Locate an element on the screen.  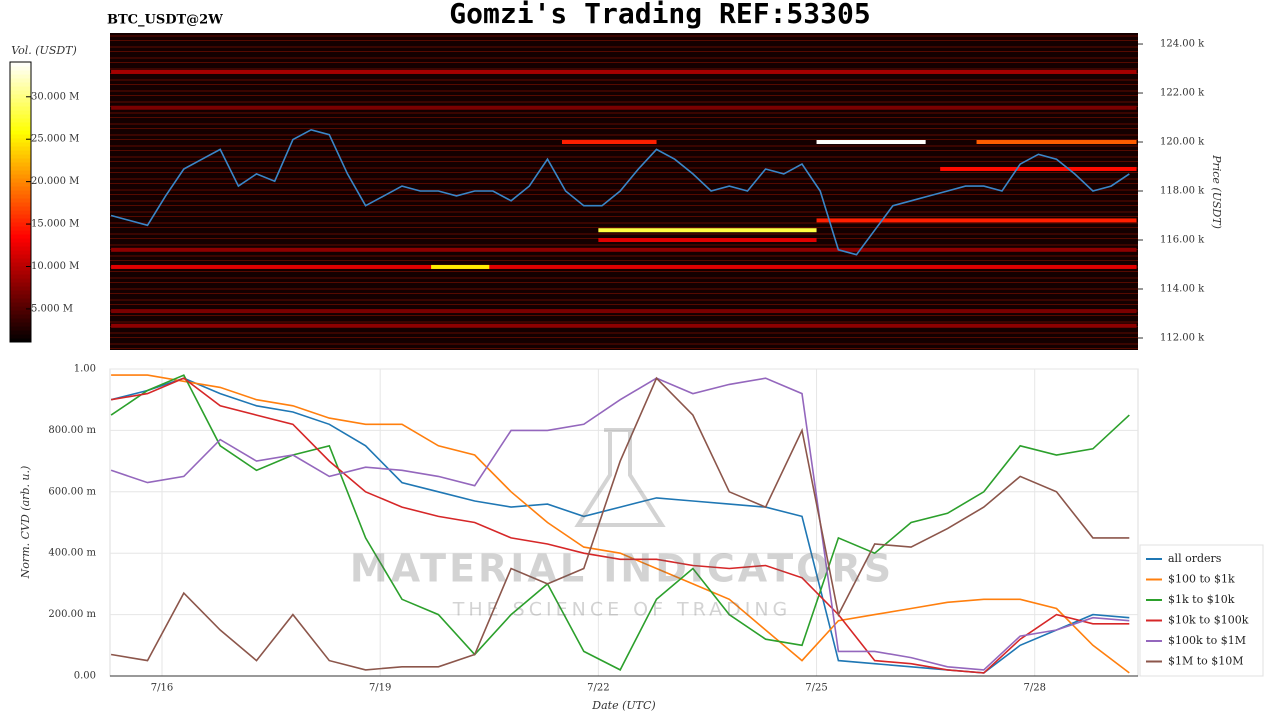
x-axis-label: Date (UTC) is located at coordinates (623, 705).